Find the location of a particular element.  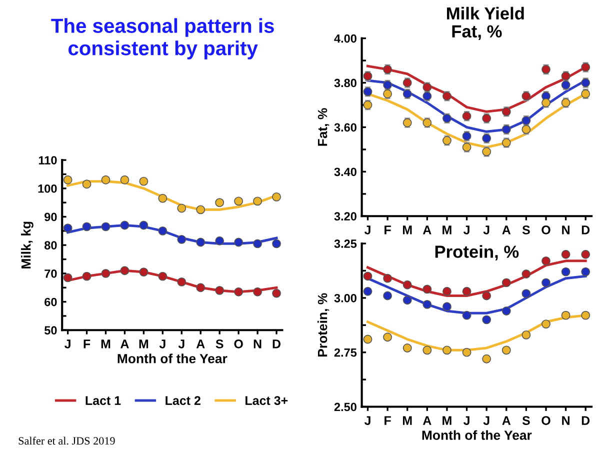

y-tick-label: 3.60 is located at coordinates (345, 127).